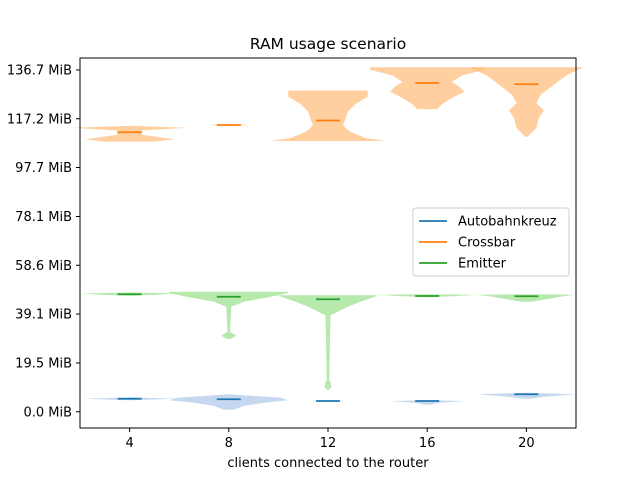 This screenshot has height=480, width=640. What do you see at coordinates (427, 443) in the screenshot?
I see `x-tick-label: 16` at bounding box center [427, 443].